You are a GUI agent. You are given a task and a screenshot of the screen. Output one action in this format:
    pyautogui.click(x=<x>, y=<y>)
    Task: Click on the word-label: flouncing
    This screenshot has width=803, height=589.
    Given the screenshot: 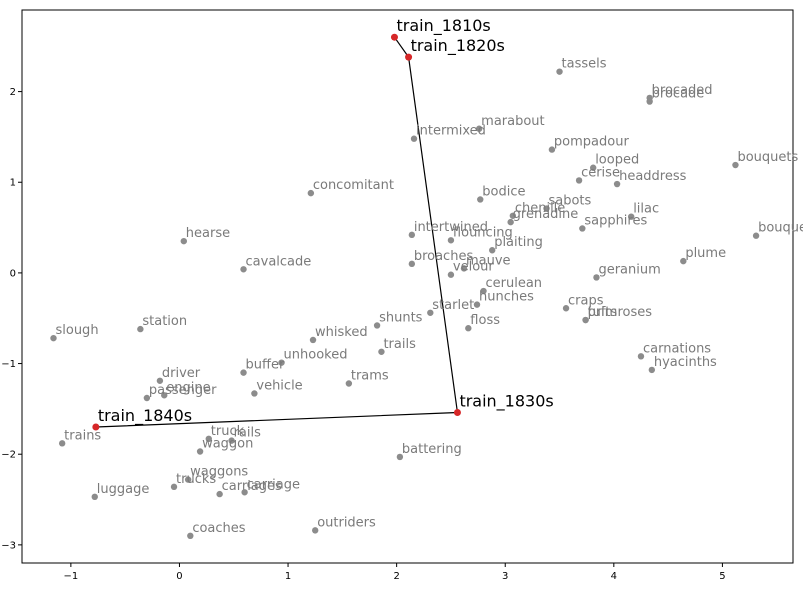 What is the action you would take?
    pyautogui.click(x=483, y=232)
    